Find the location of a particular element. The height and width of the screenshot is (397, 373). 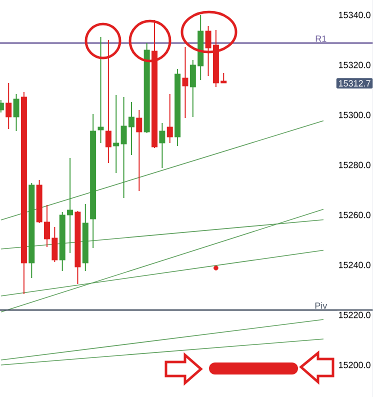

y-tick-label: 15280.0 is located at coordinates (354, 165).